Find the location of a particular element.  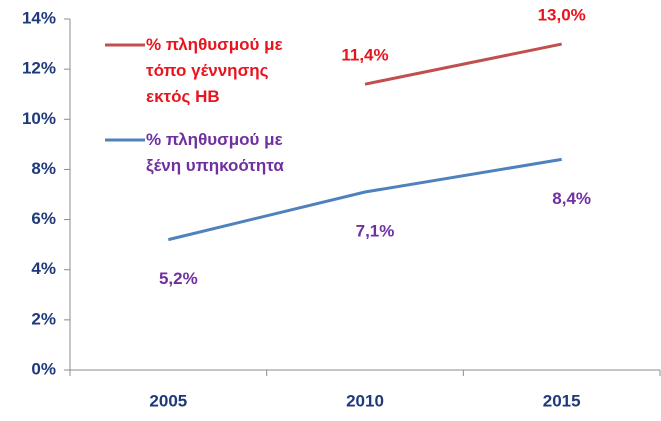

legend-label: % πληθυσμού με ξένη υπηκοότητα is located at coordinates (215, 152).